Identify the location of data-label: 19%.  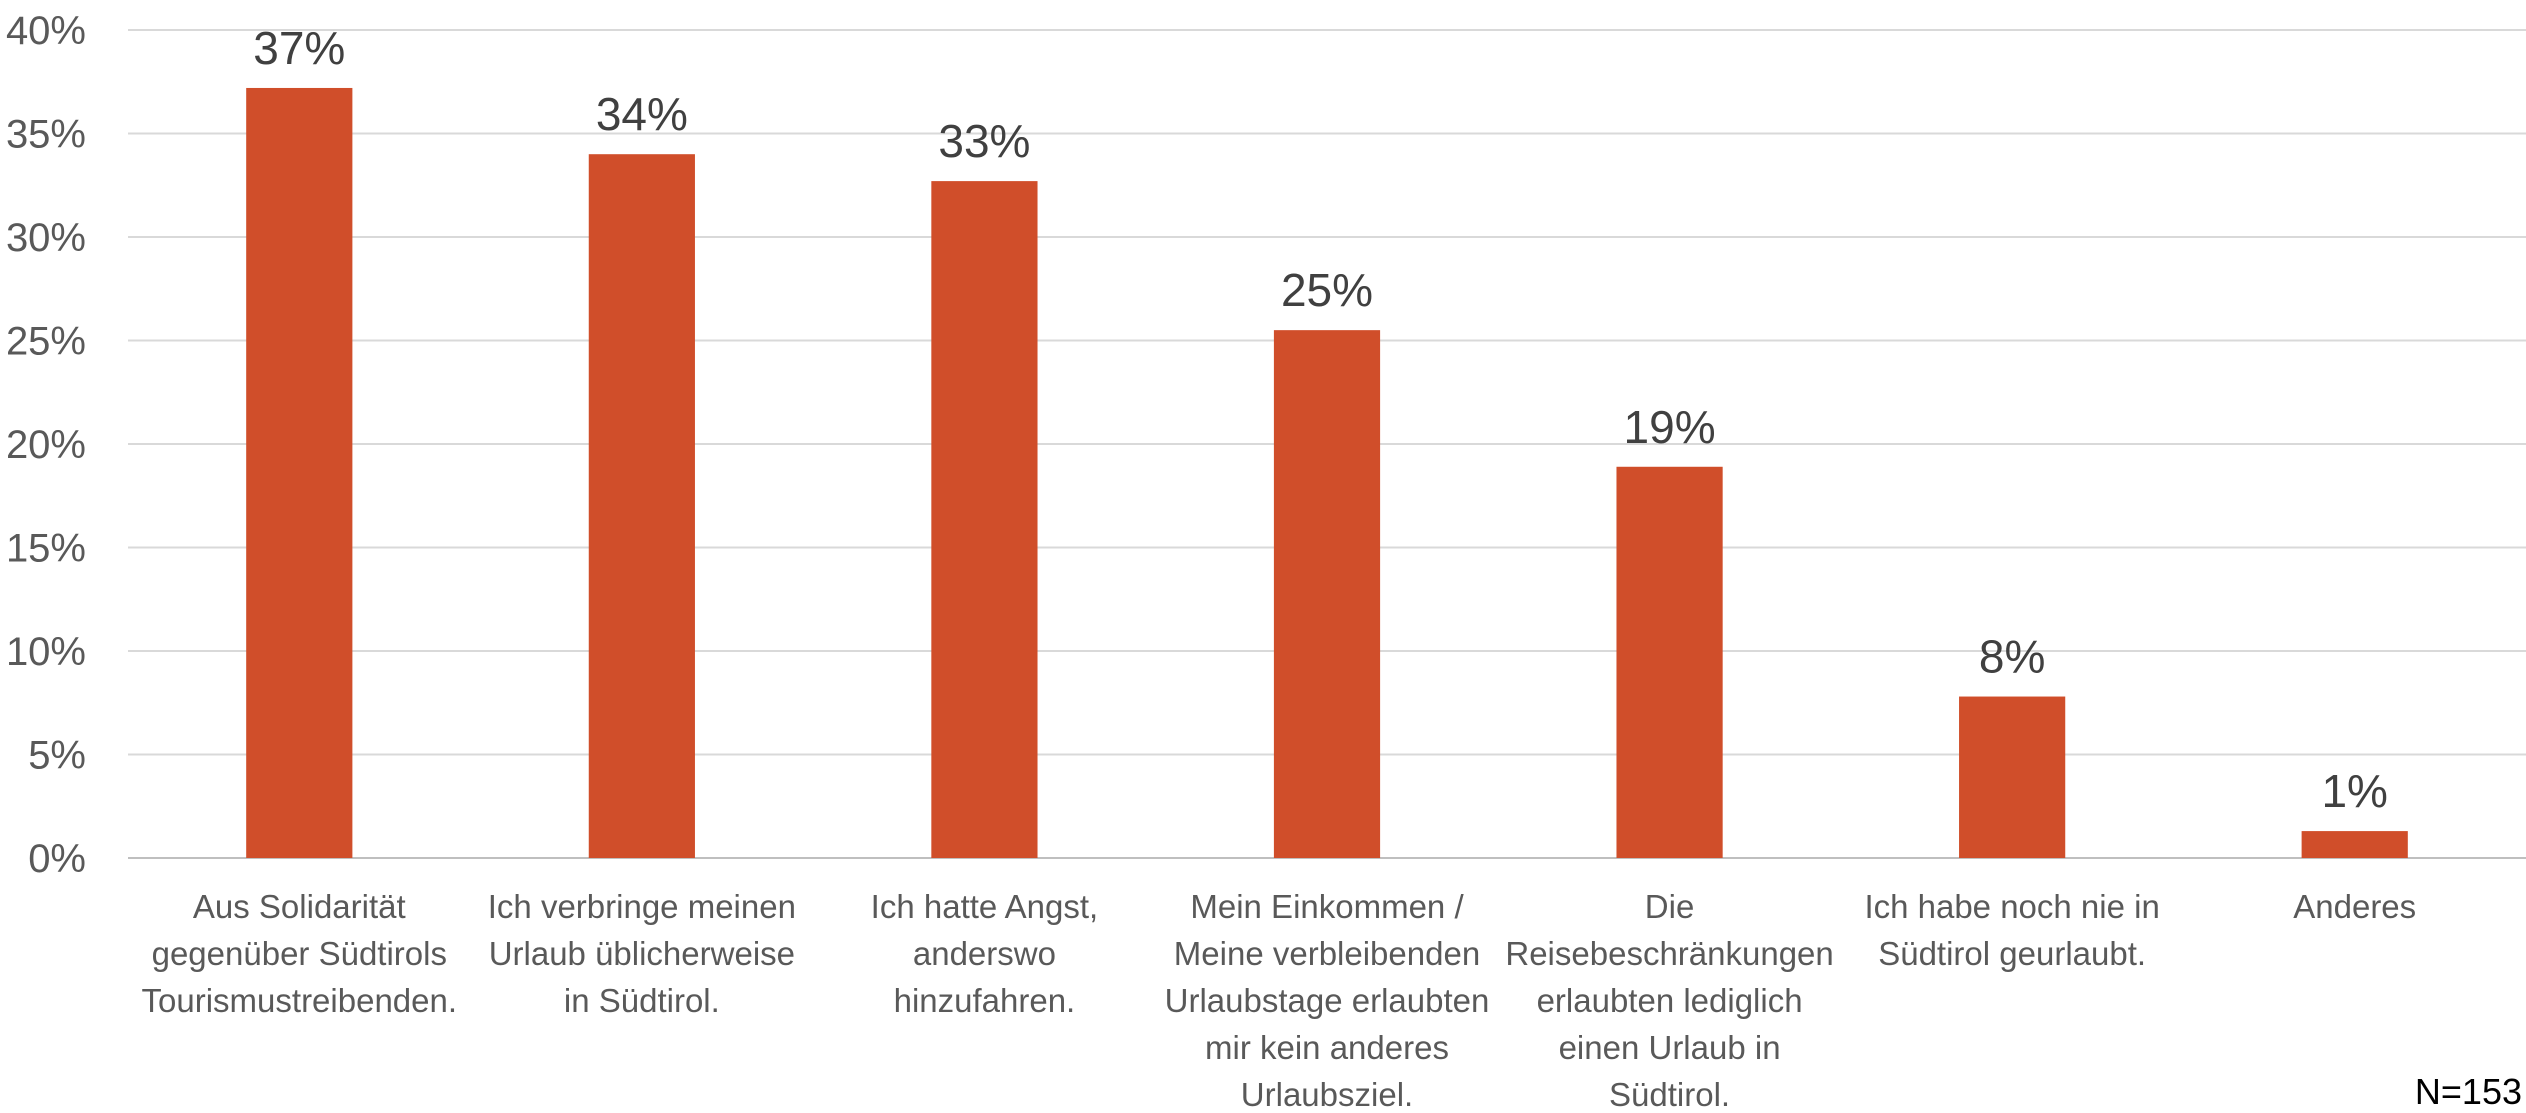
(1670, 427).